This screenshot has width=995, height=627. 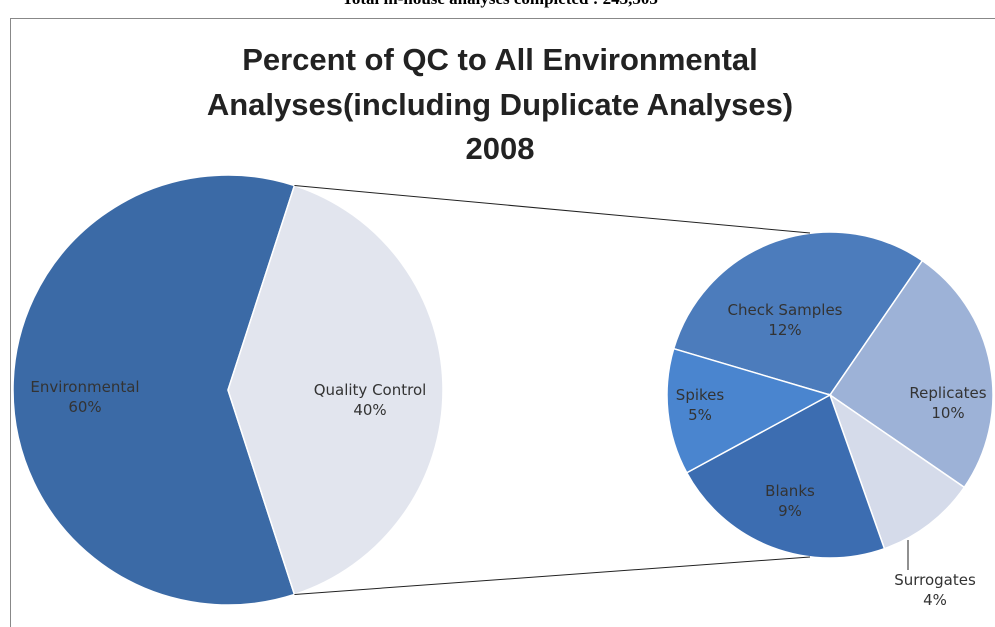 What do you see at coordinates (947, 413) in the screenshot?
I see `slice-value-label: 10%` at bounding box center [947, 413].